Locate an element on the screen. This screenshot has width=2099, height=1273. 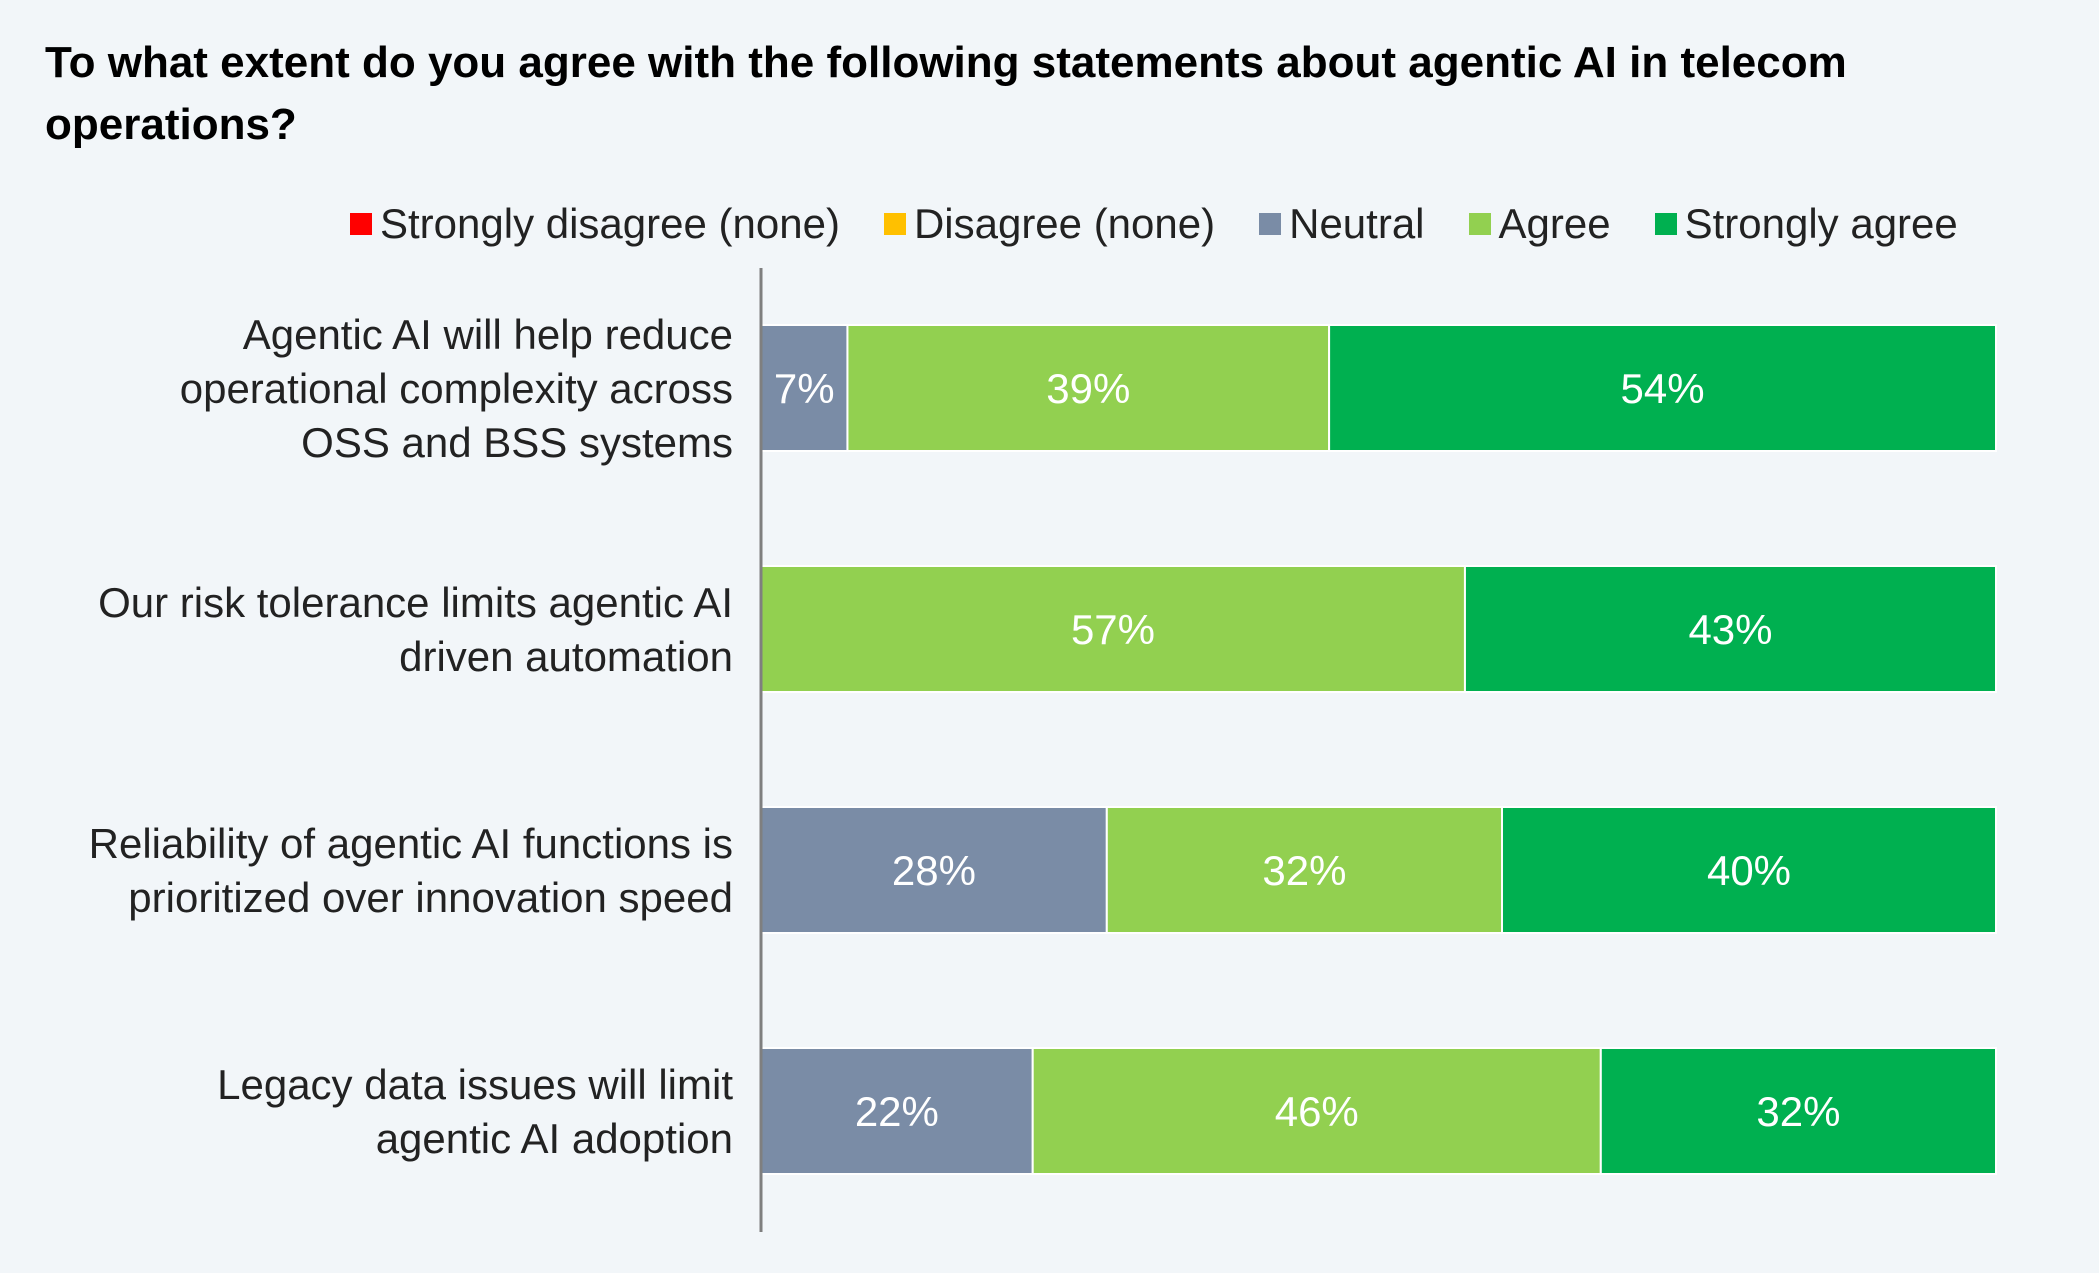
legend-label: Disagree (none) is located at coordinates (1064, 223).